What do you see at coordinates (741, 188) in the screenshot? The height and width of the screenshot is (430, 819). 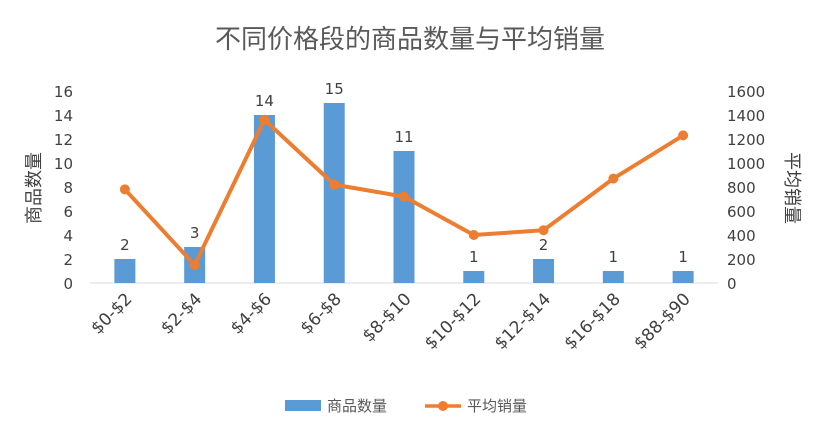 I see `right-tick-label: 800` at bounding box center [741, 188].